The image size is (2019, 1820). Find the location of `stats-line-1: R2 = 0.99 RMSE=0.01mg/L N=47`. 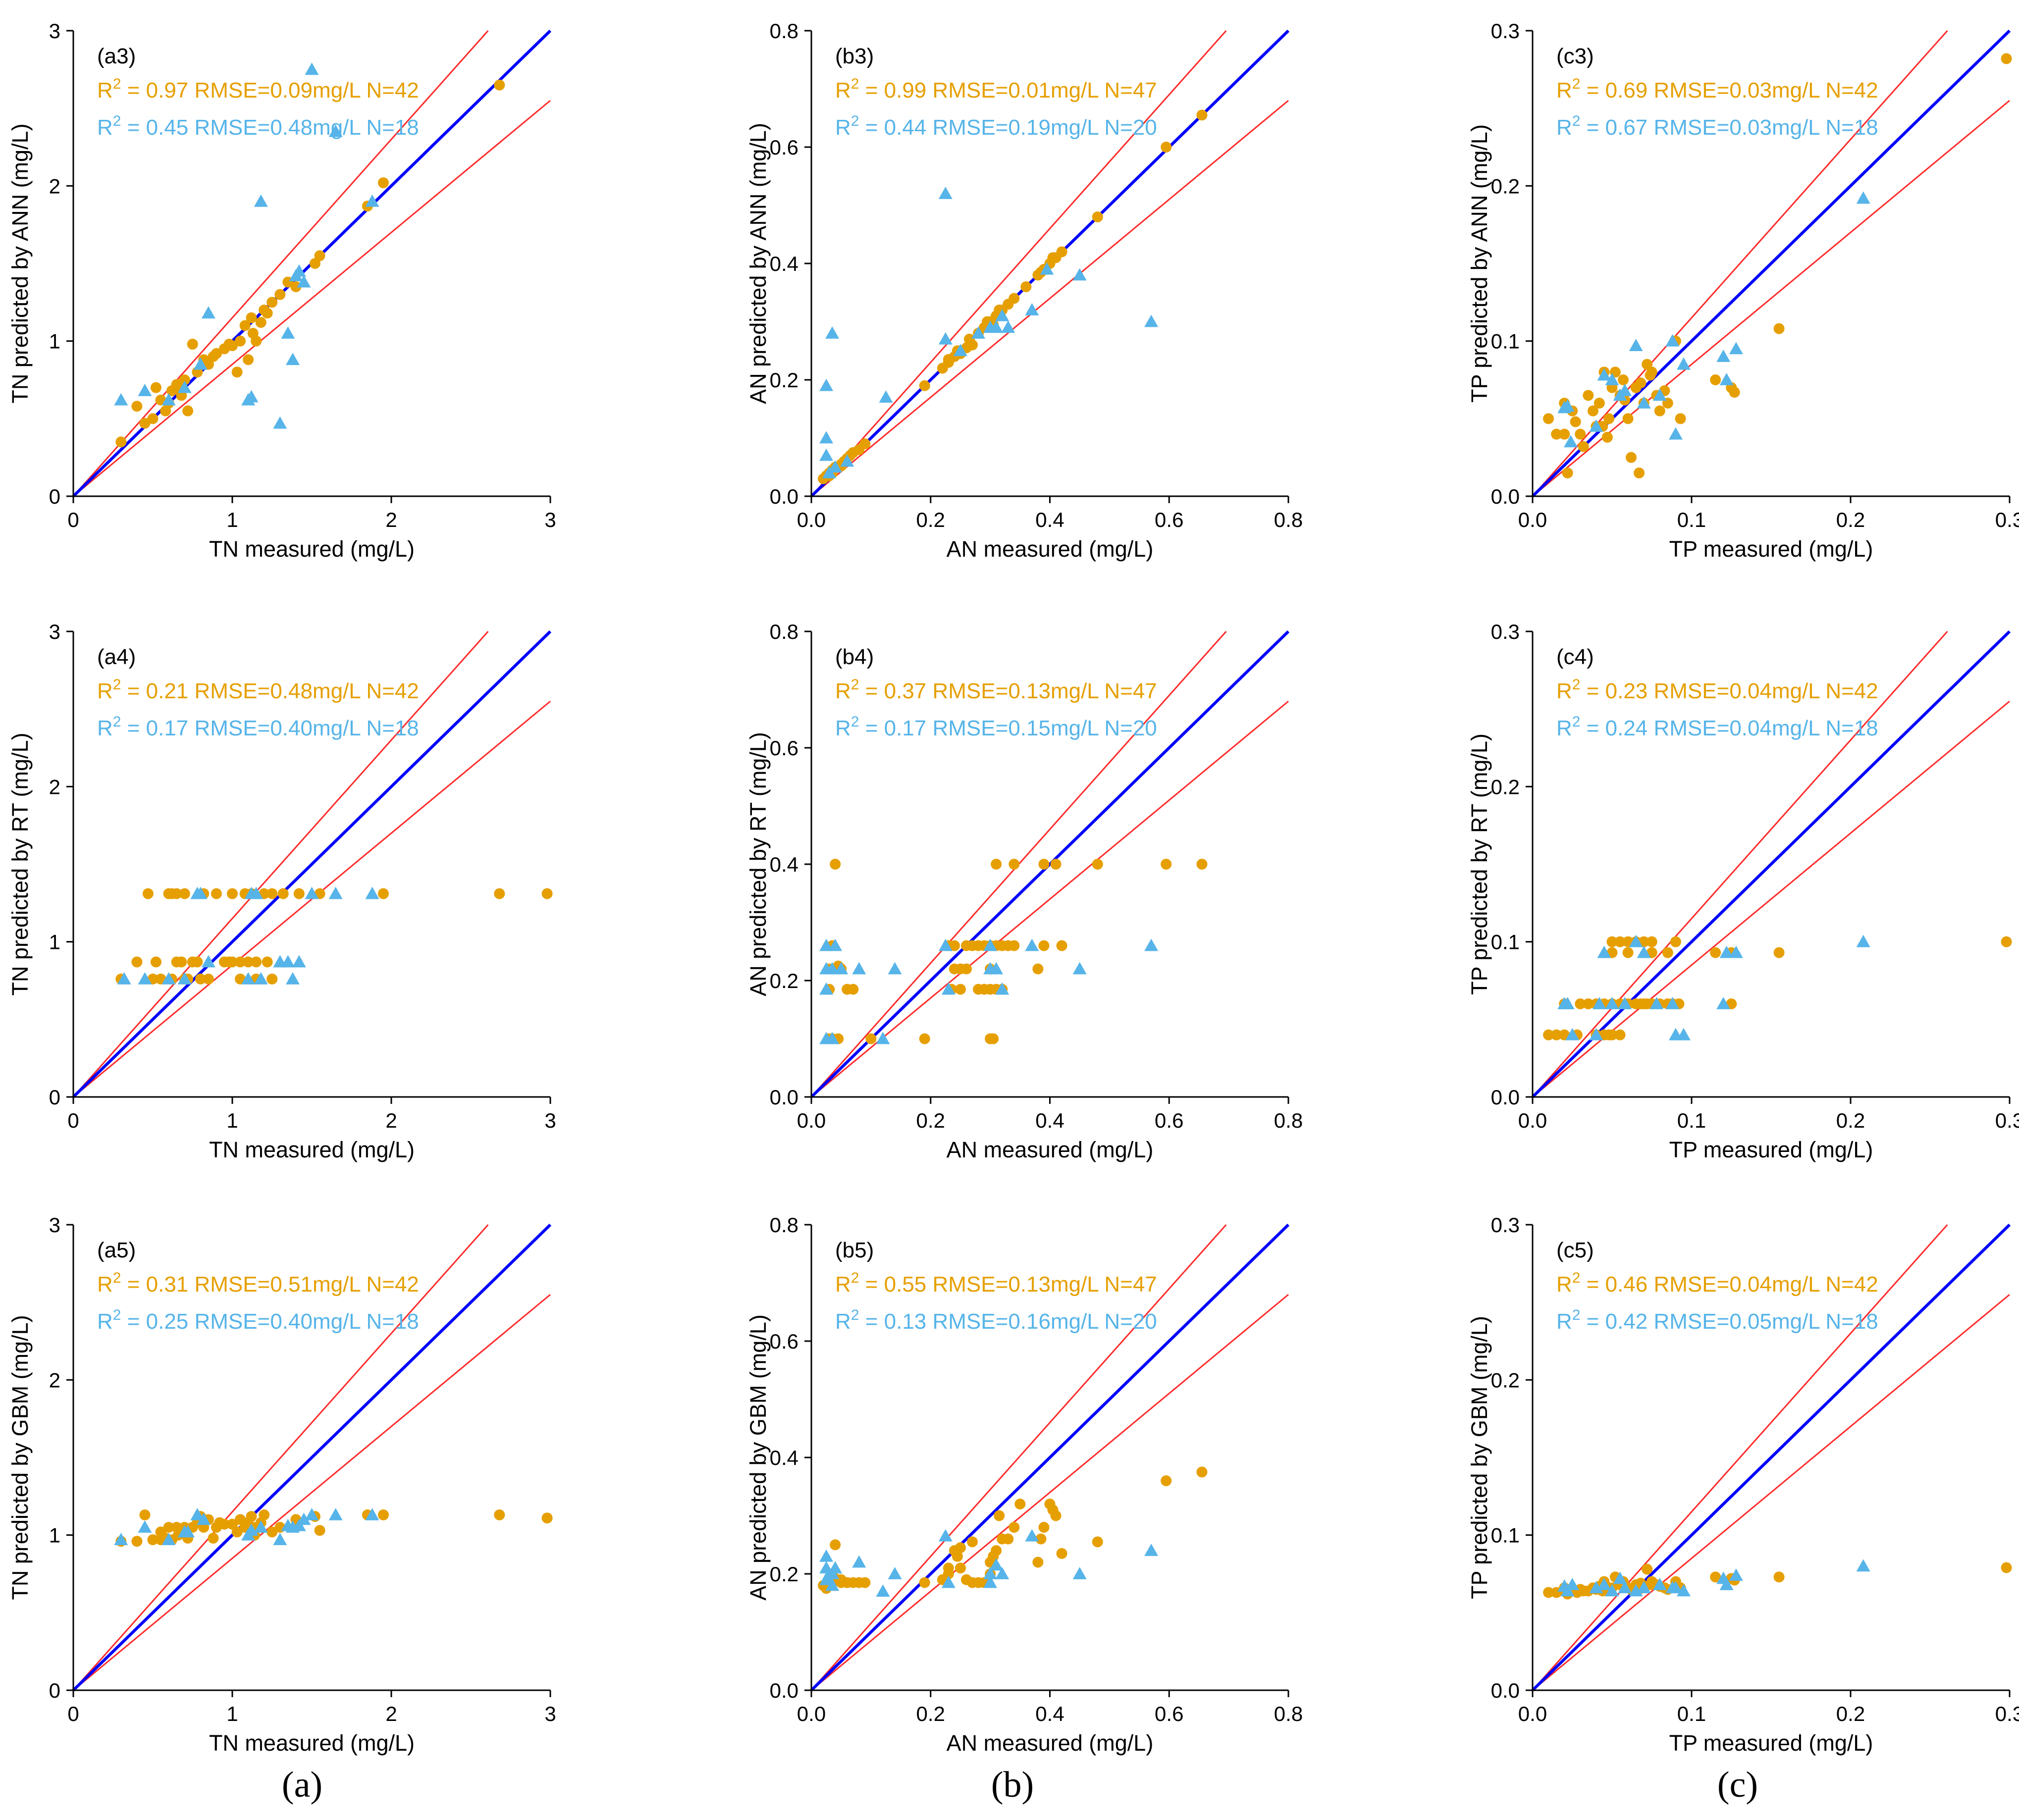

stats-line-1: R2 = 0.99 RMSE=0.01mg/L N=47 is located at coordinates (996, 89).